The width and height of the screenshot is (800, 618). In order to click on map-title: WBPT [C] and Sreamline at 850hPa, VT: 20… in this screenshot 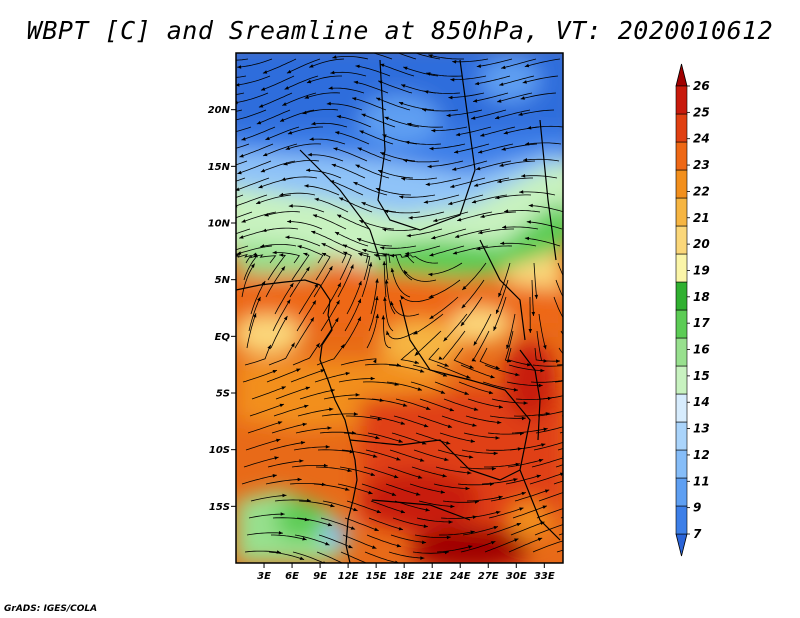, I will do `click(400, 30)`.